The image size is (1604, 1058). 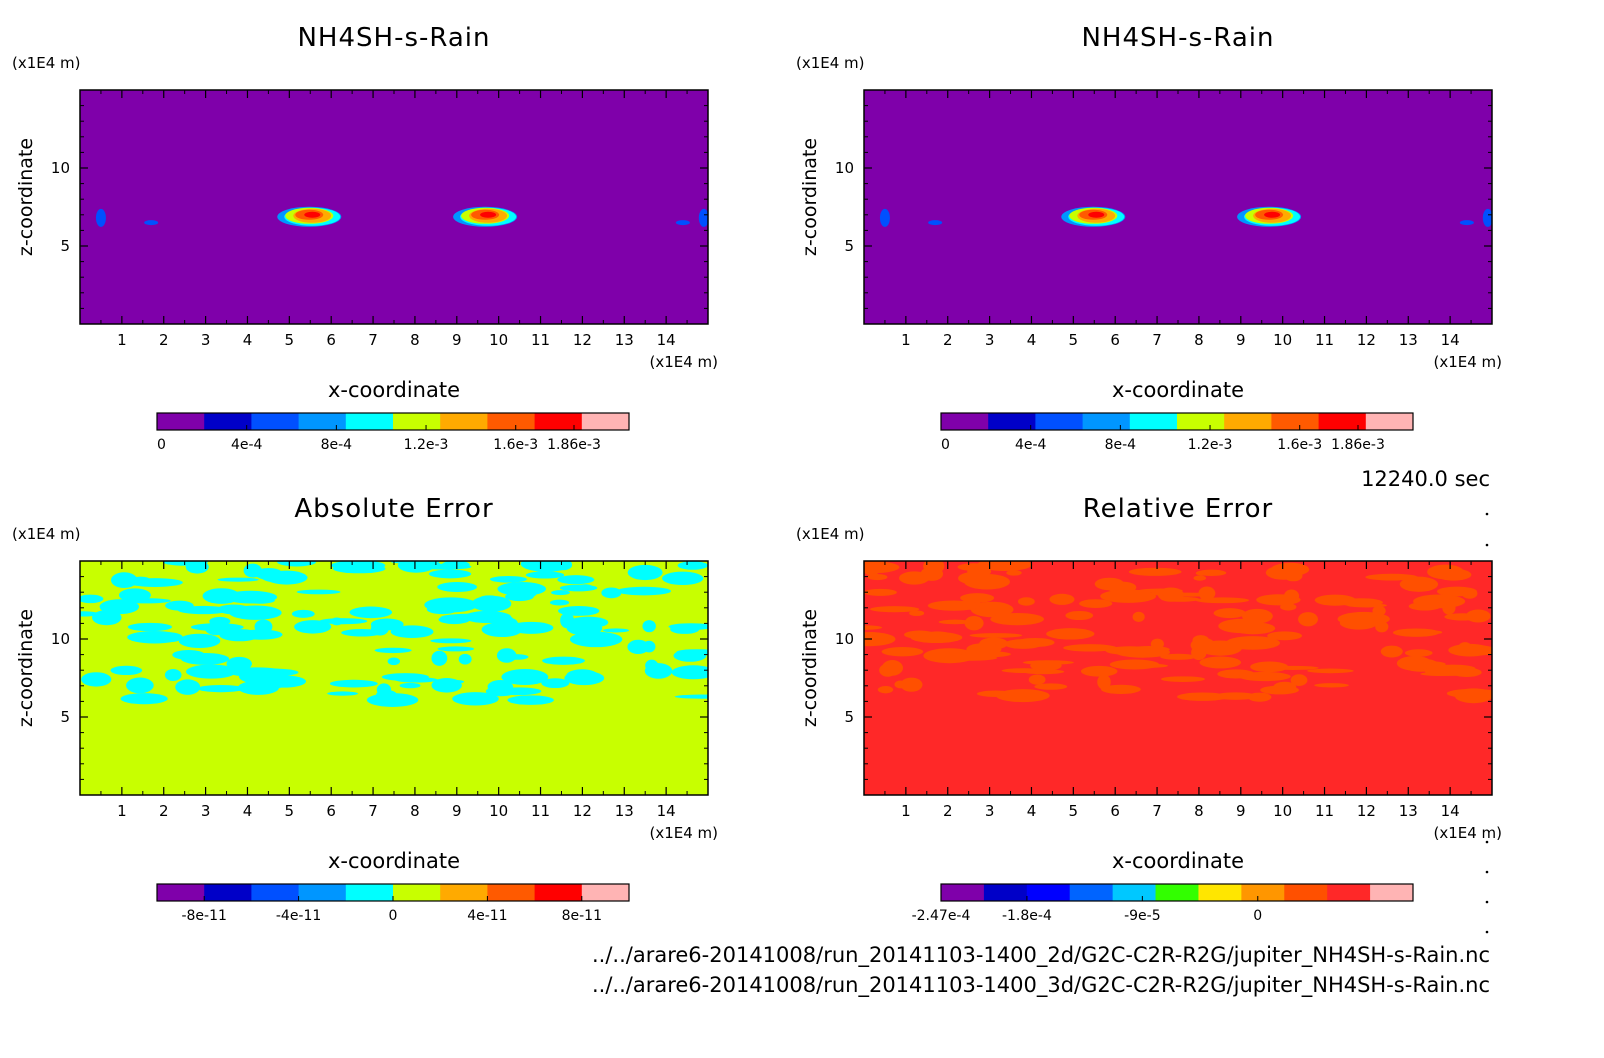 What do you see at coordinates (574, 445) in the screenshot?
I see `colorbar-tick-label: 1.86e-3` at bounding box center [574, 445].